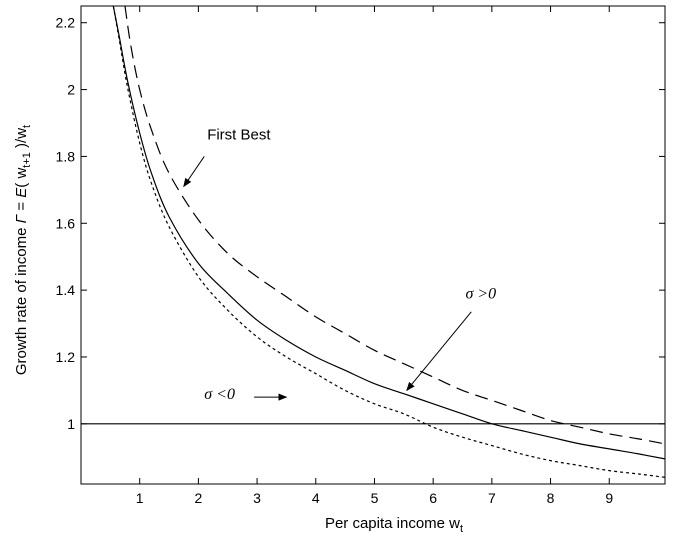 Image resolution: width=679 pixels, height=538 pixels. I want to click on y-tick-label: 1.2, so click(66, 357).